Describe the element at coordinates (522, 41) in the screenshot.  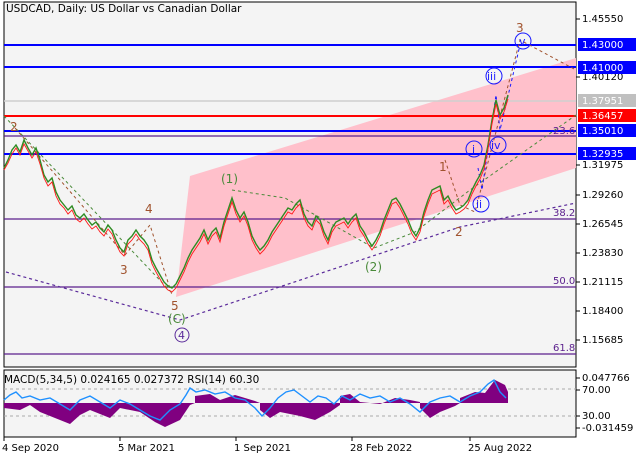
I see `wave-label-v: v` at that location.